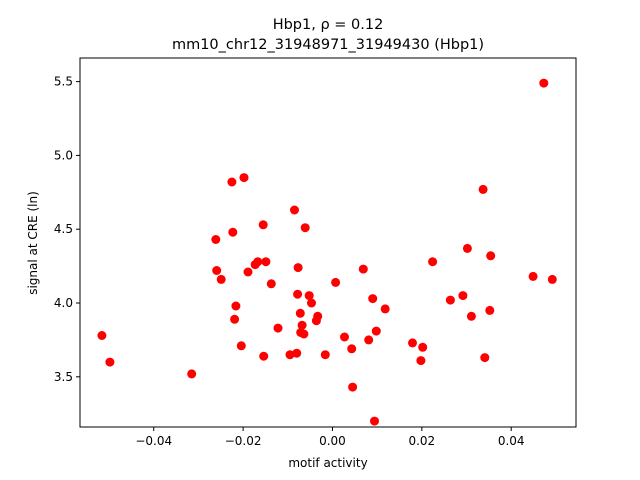 The width and height of the screenshot is (640, 480). Describe the element at coordinates (63, 229) in the screenshot. I see `y-tick-label: 4.5` at that location.